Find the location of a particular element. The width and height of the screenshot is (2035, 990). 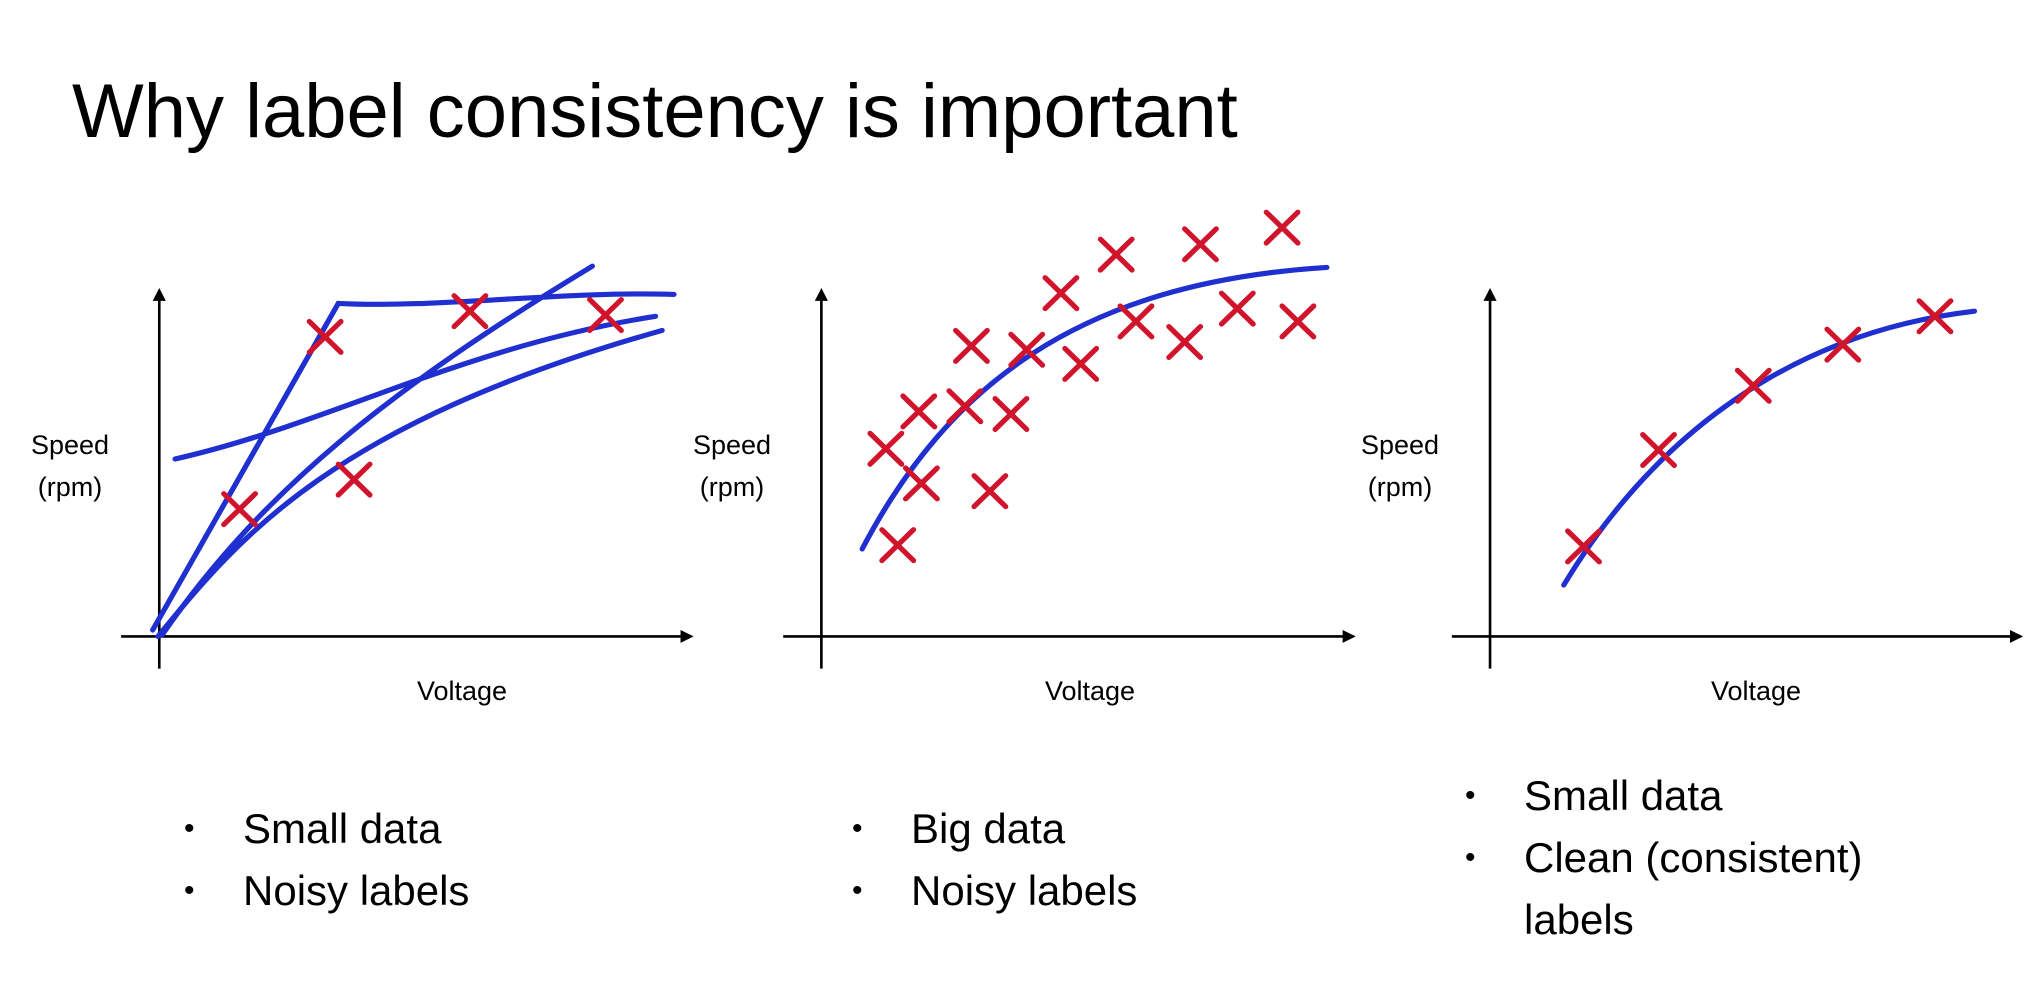

slide-title: Why label consistency is important is located at coordinates (655, 111).